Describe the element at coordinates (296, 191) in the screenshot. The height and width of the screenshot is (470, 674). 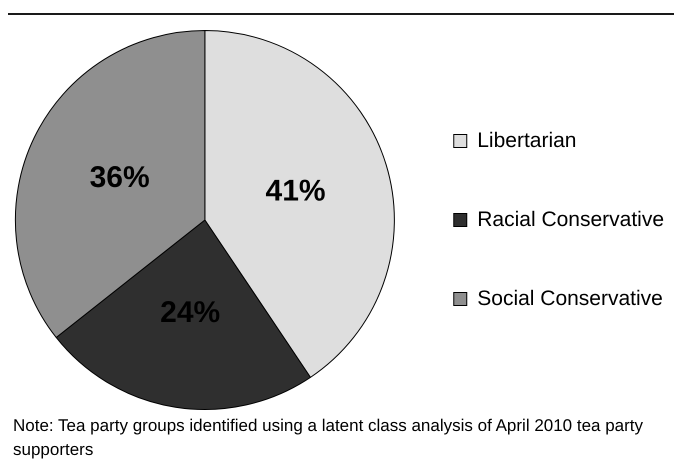
I see `data-label: 41%` at that location.